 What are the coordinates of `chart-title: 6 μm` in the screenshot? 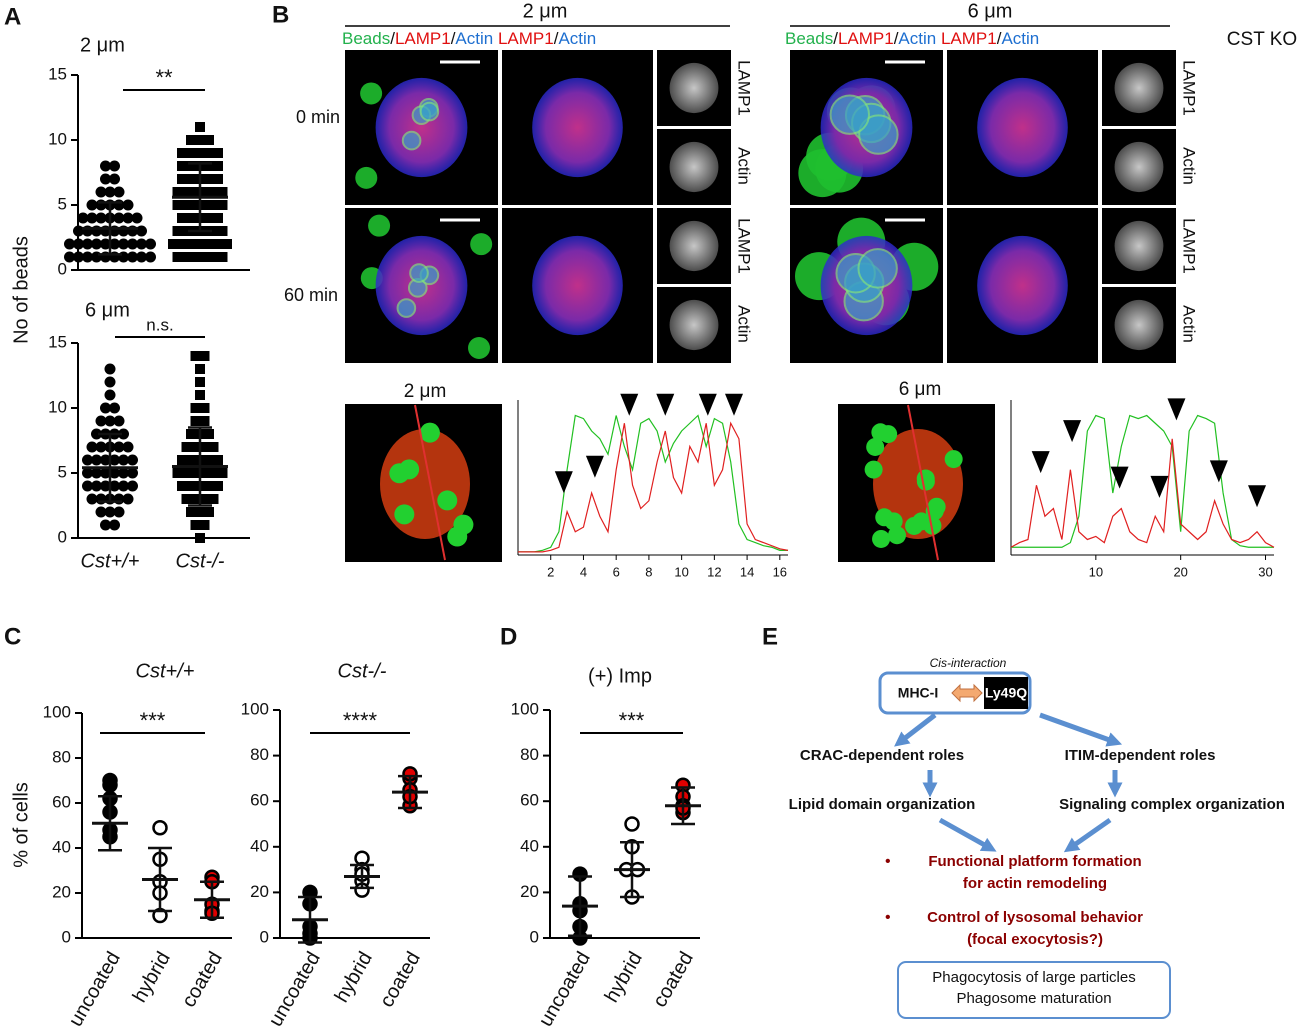 It's located at (107, 310).